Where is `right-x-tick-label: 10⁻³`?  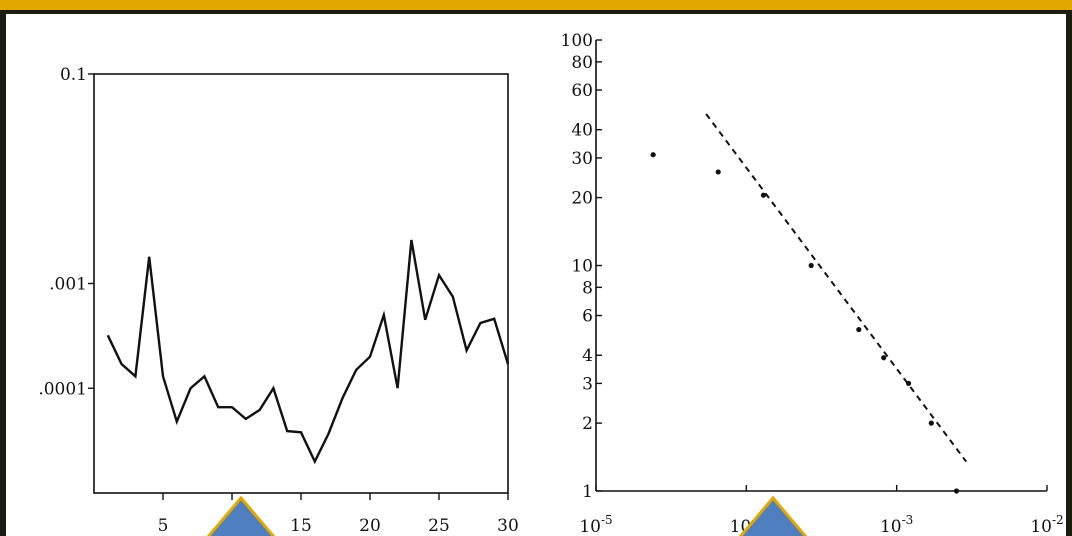 right-x-tick-label: 10⁻³ is located at coordinates (896, 524).